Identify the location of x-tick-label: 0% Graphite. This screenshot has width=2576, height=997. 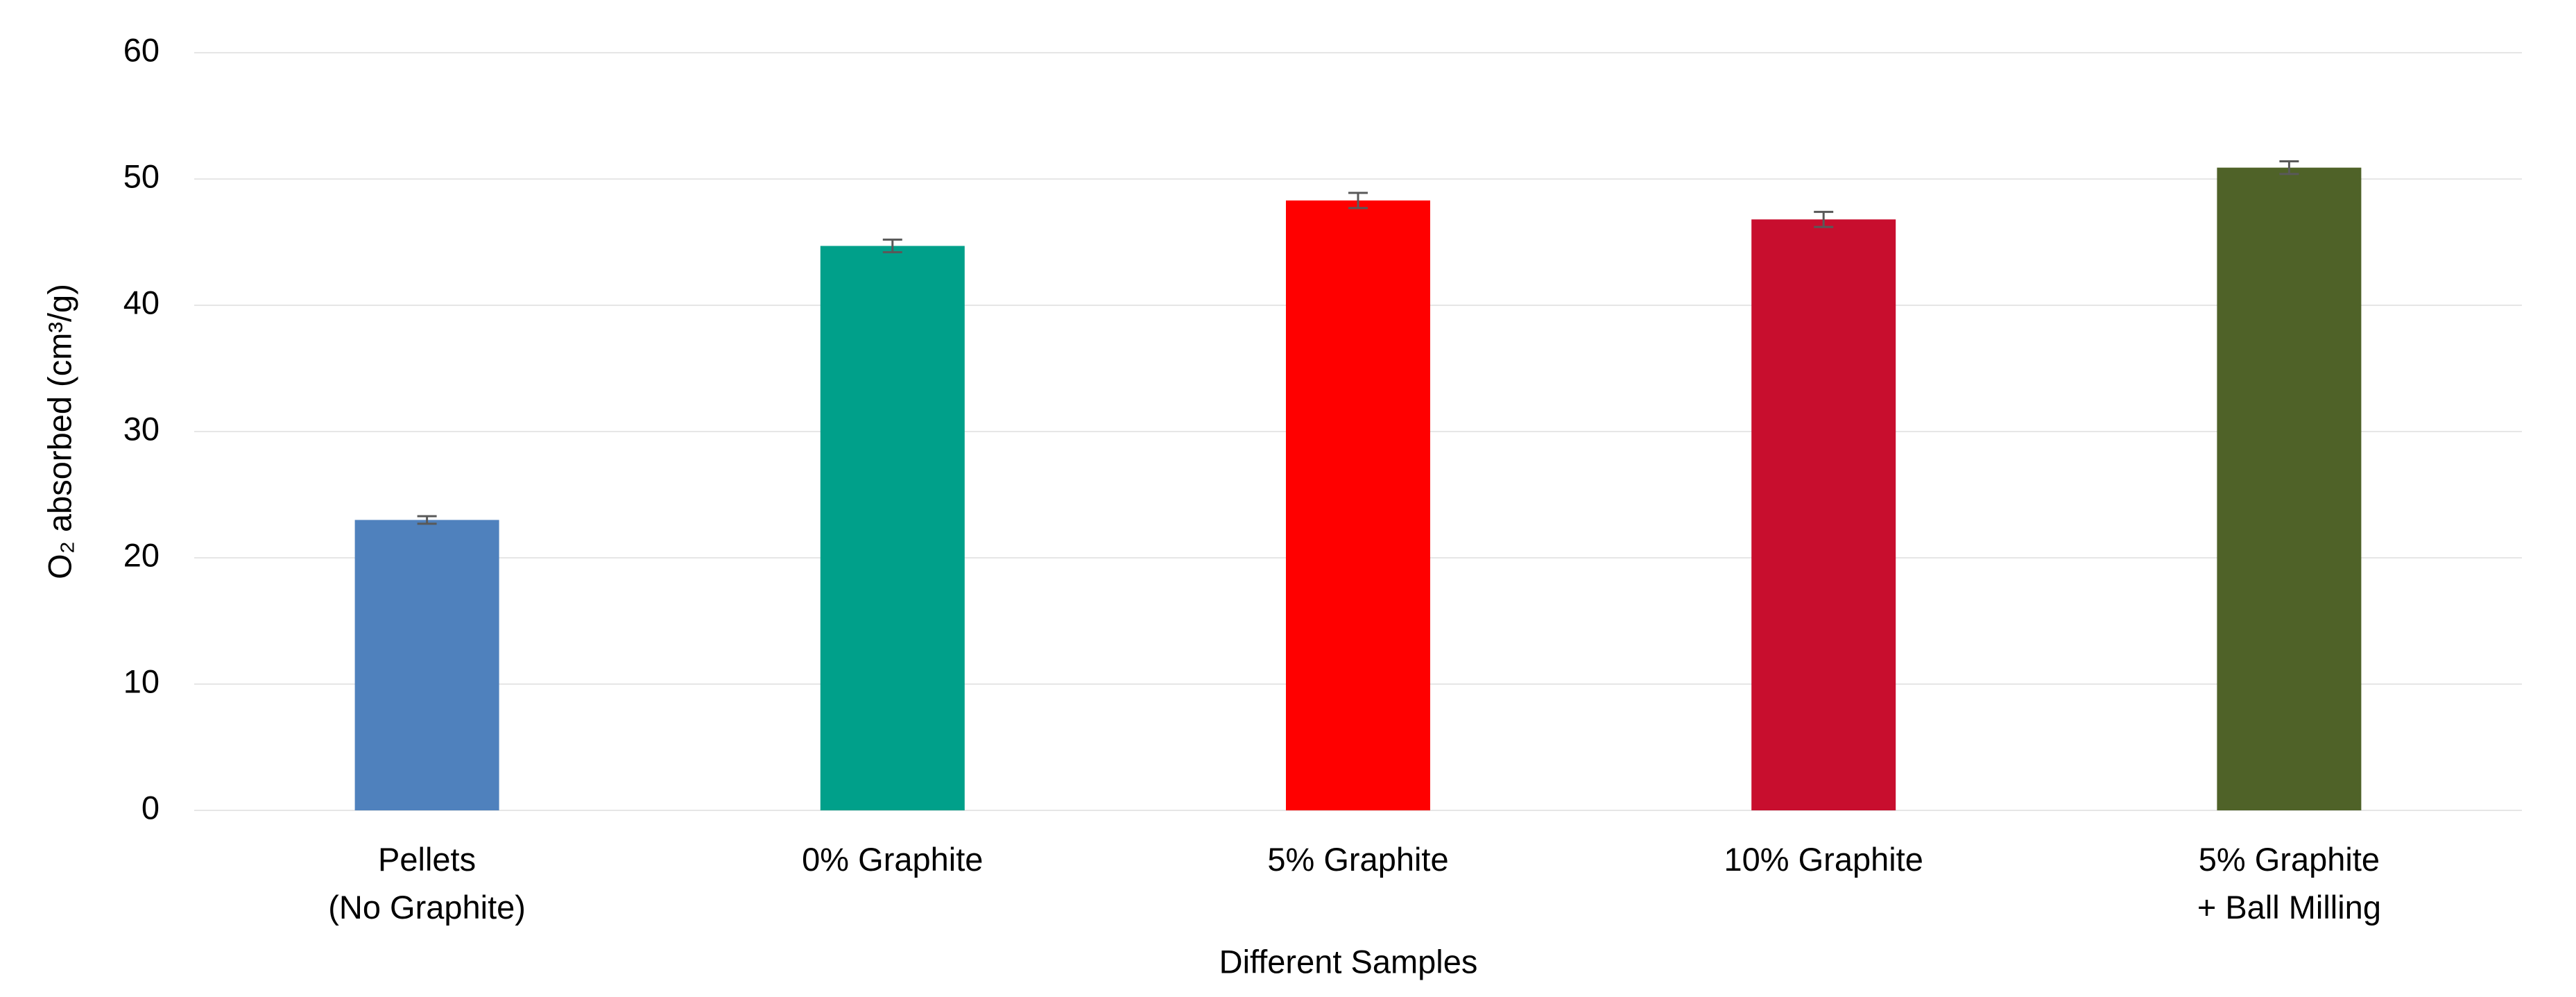
(892, 859).